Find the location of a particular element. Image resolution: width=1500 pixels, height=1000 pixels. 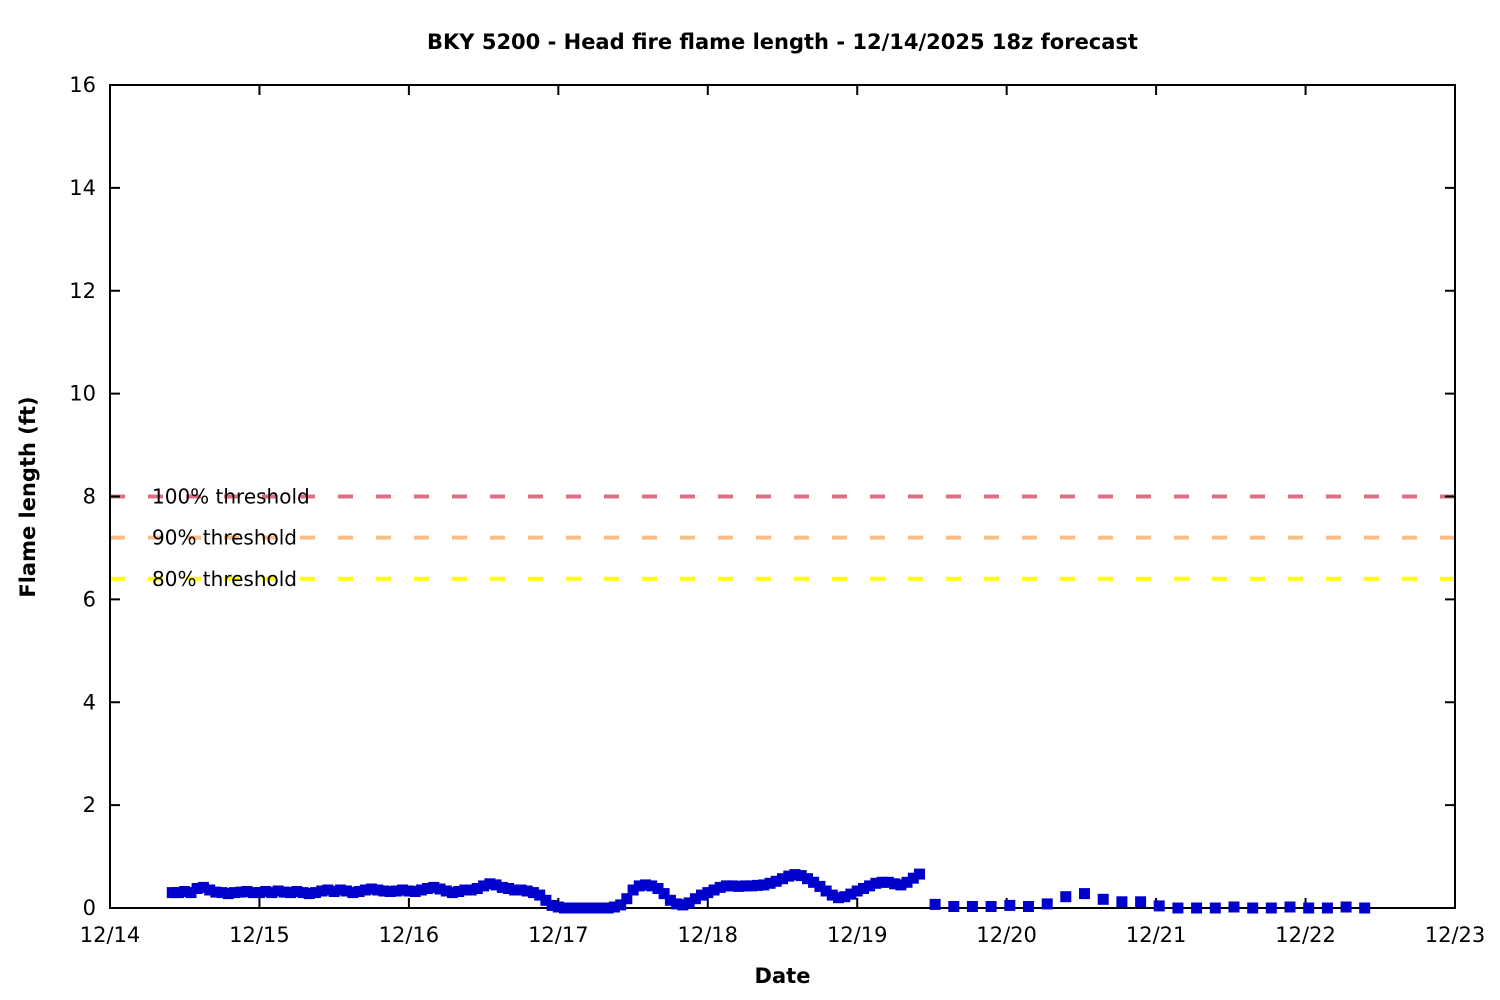

x-tick-label: 12/18 is located at coordinates (708, 935).